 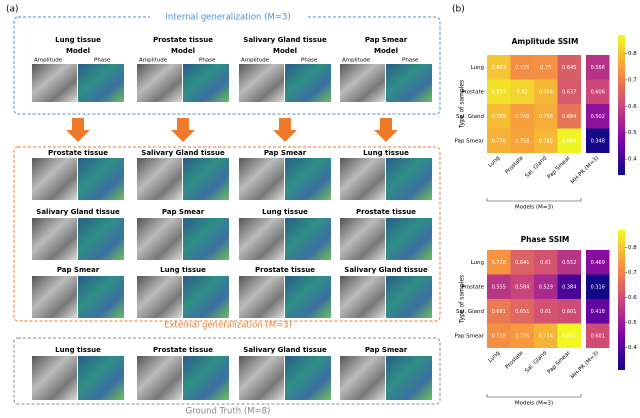 I want to click on model-name: Prostate tissue, so click(x=183, y=40).